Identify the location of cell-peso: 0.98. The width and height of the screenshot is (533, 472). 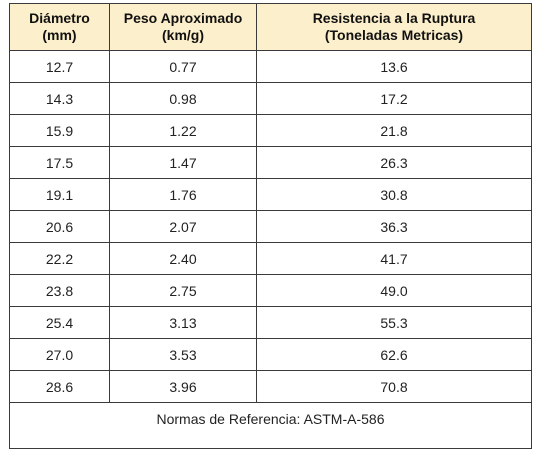
(183, 98).